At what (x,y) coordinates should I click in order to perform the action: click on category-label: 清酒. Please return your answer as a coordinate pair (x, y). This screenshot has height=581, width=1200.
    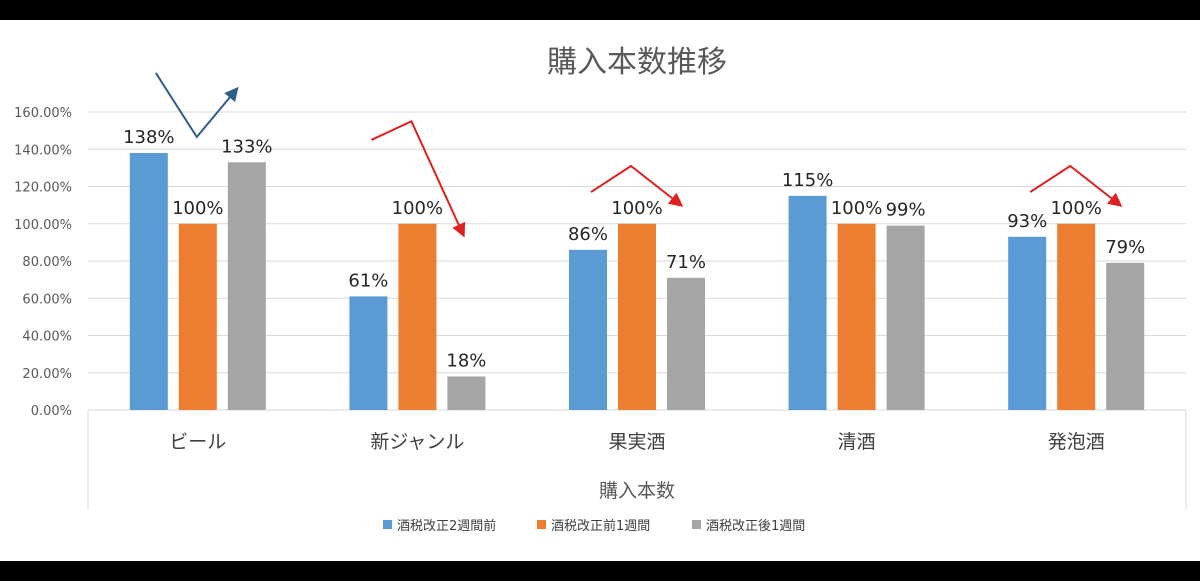
    Looking at the image, I should click on (857, 442).